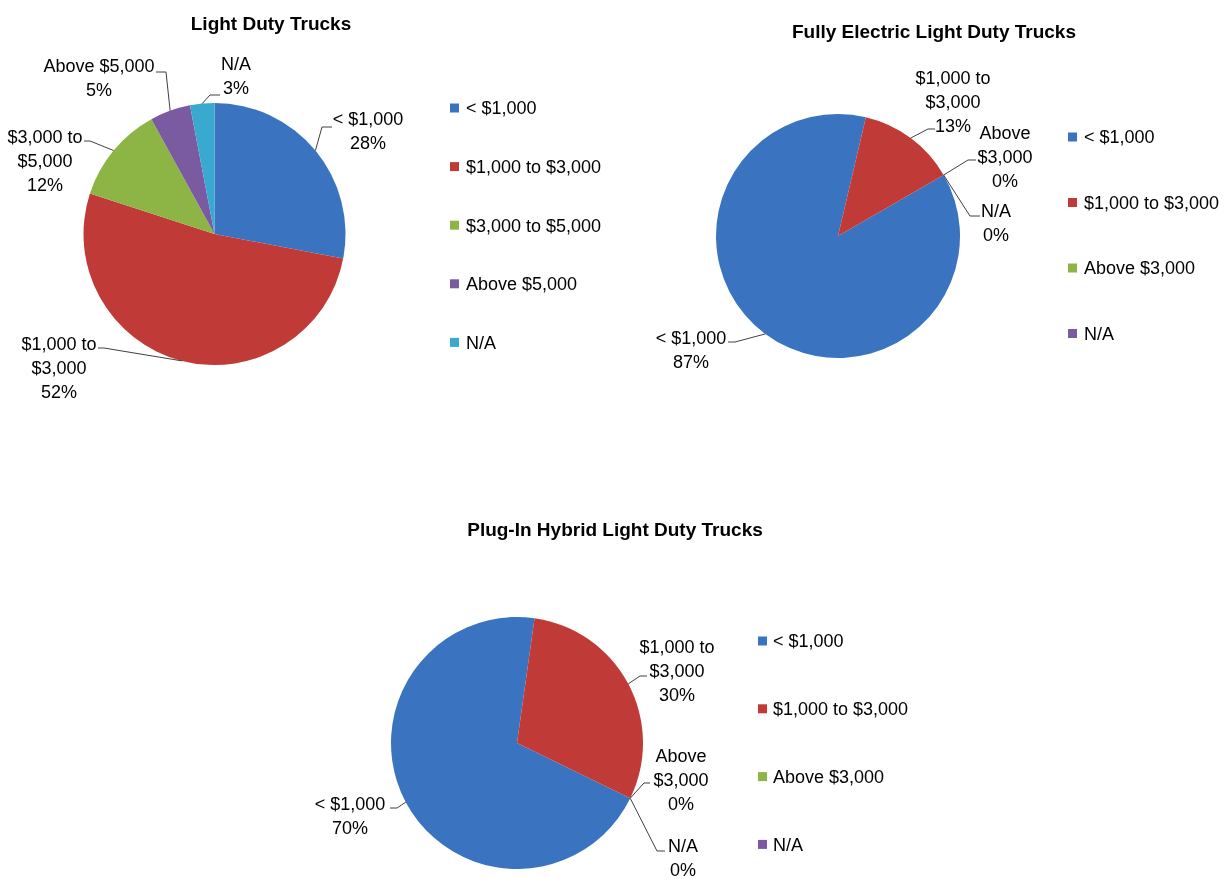 The height and width of the screenshot is (879, 1231). Describe the element at coordinates (934, 31) in the screenshot. I see `chart-title: Fully Electric Light Duty Trucks` at that location.